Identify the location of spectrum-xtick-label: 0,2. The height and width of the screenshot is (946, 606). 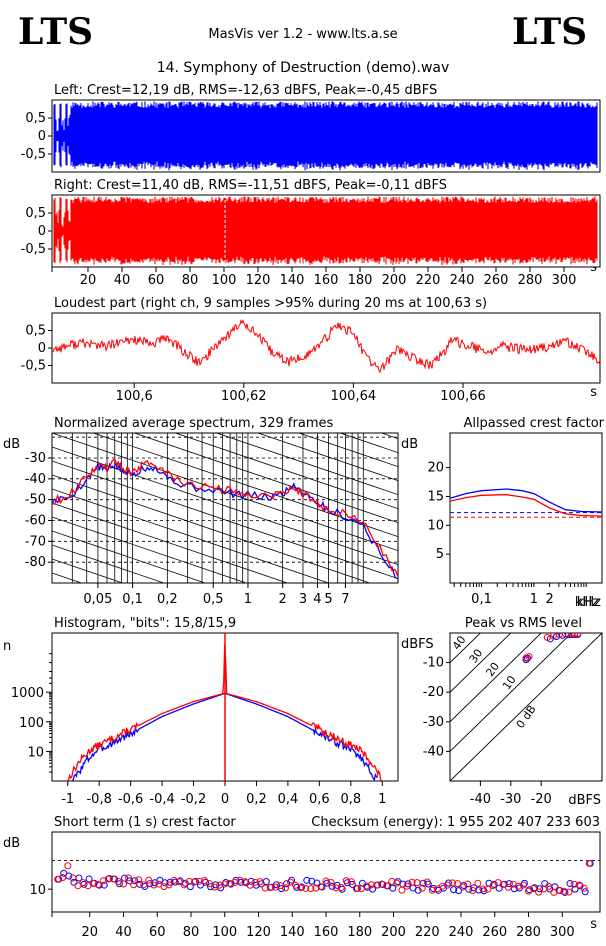
(167, 599).